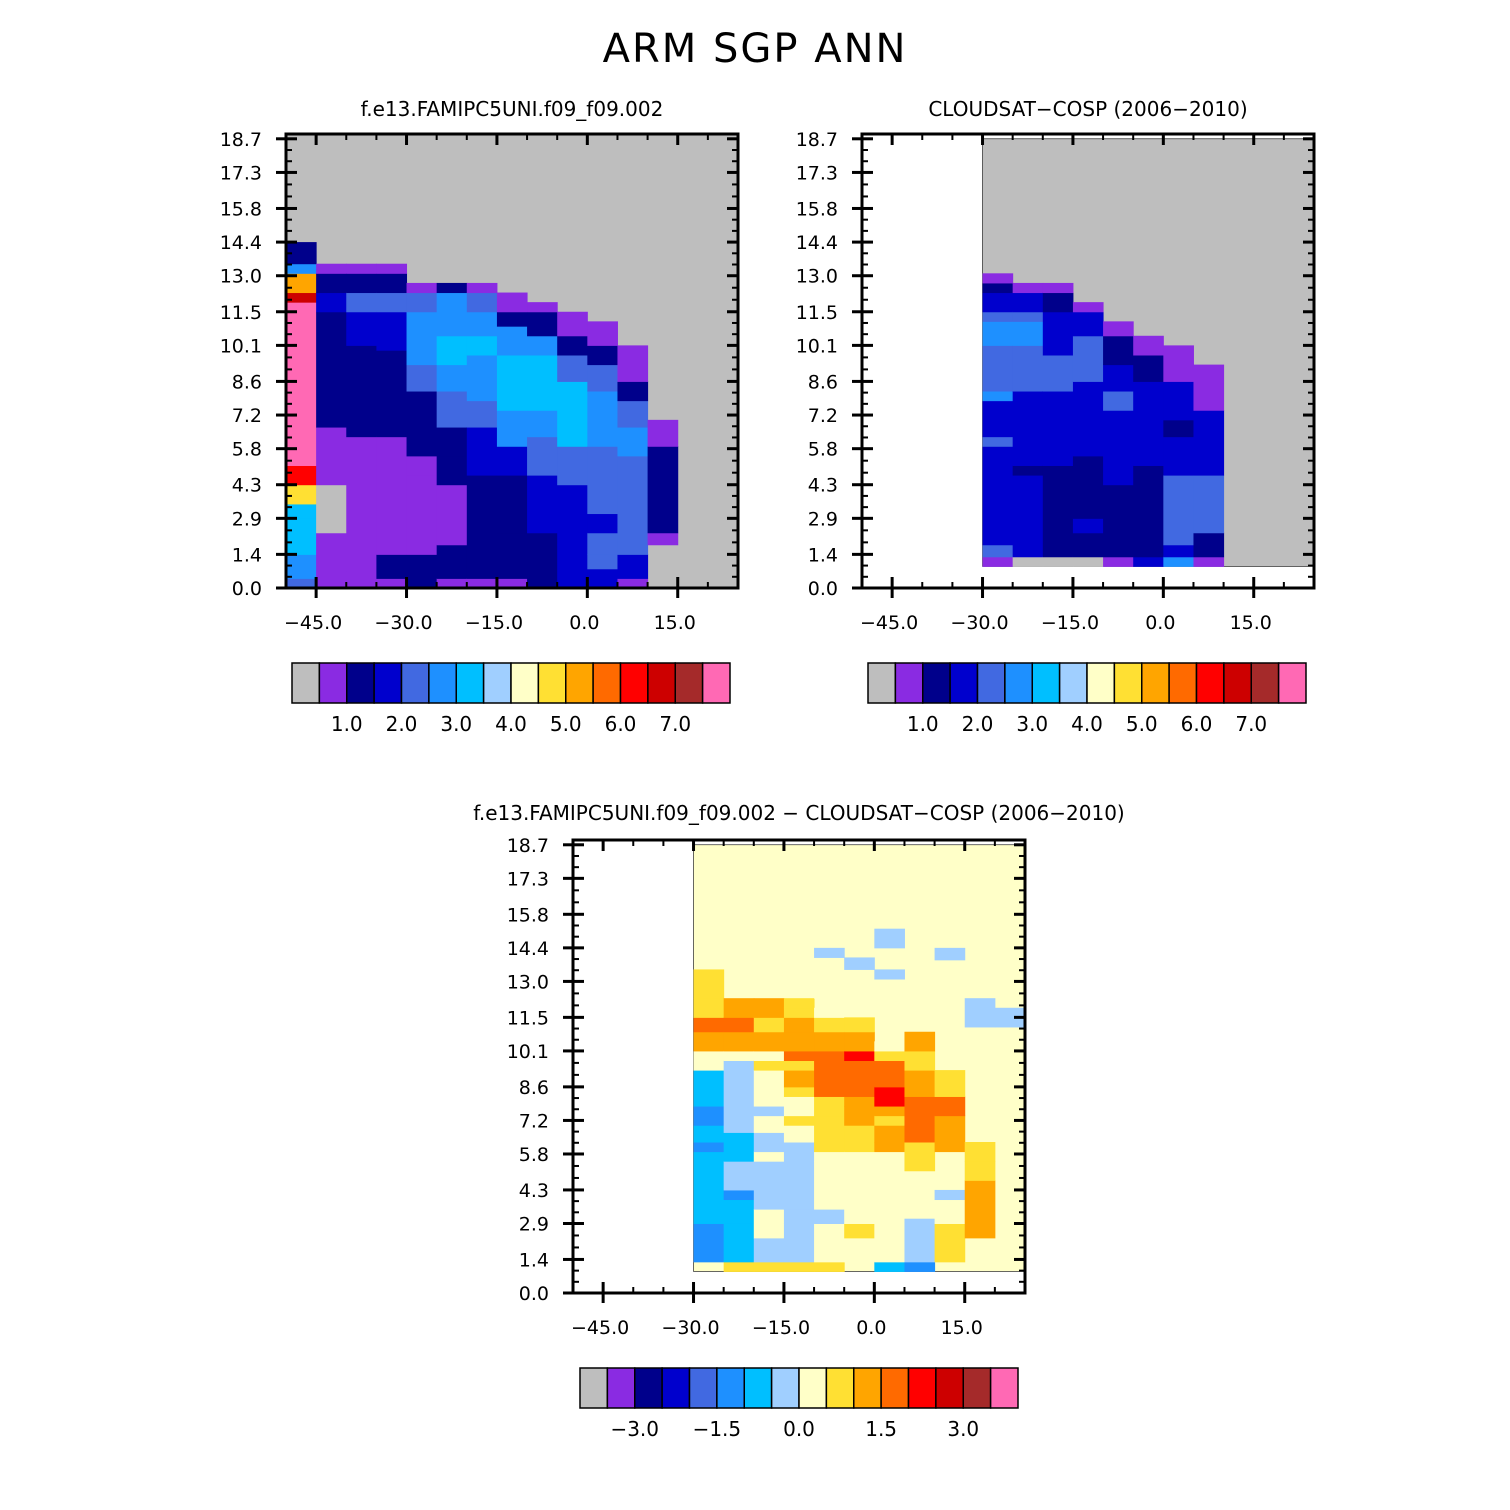 The width and height of the screenshot is (1510, 1510). Describe the element at coordinates (979, 623) in the screenshot. I see `x-tick-label: −30.0` at that location.